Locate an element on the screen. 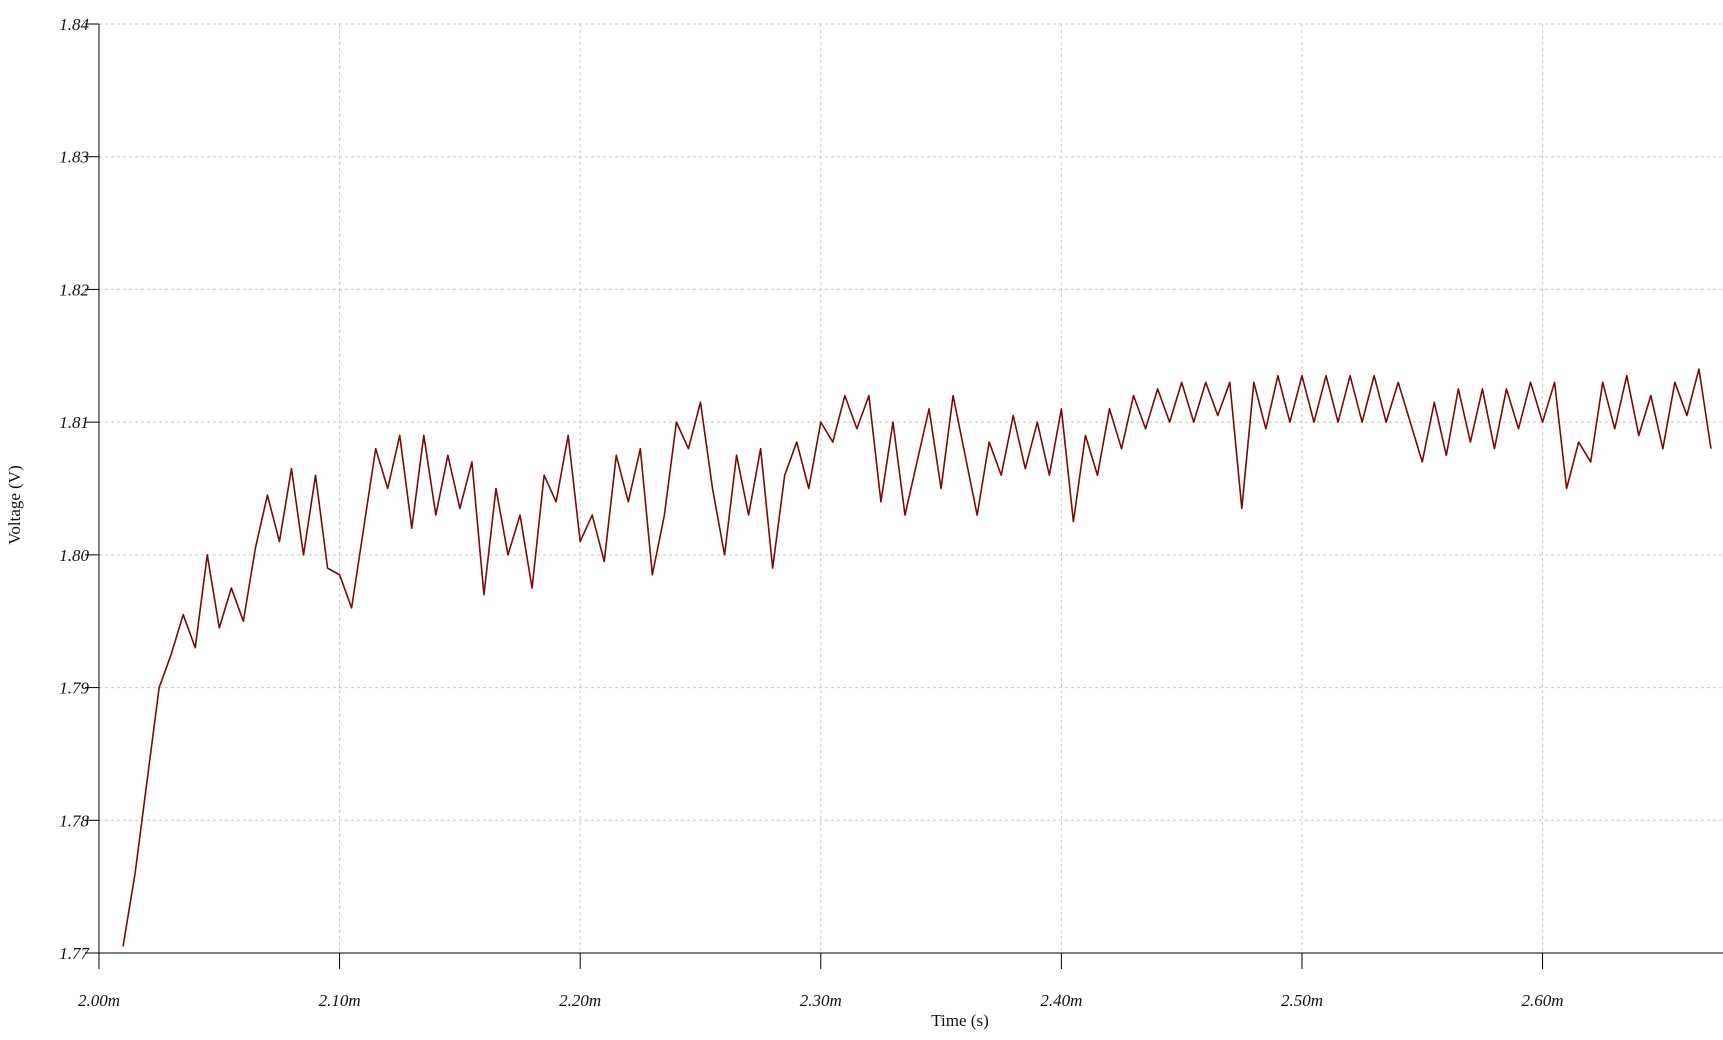 Image resolution: width=1723 pixels, height=1040 pixels. y-tick-label: 1.81 is located at coordinates (74, 422).